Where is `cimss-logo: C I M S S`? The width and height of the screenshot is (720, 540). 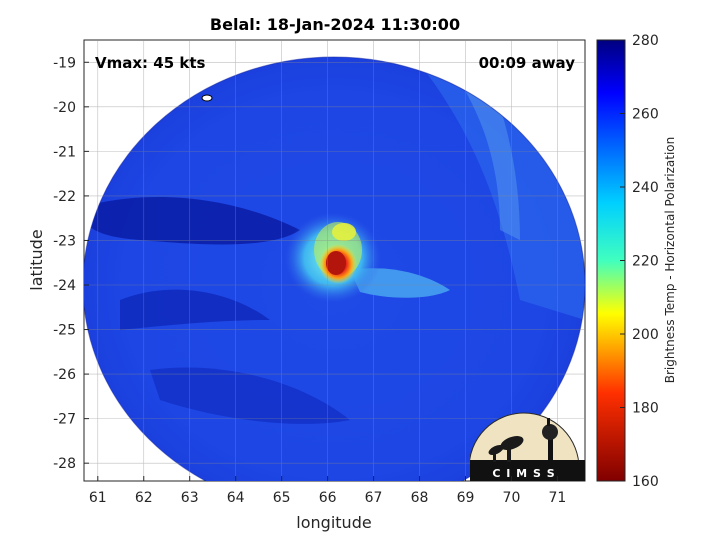 cimss-logo: C I M S S is located at coordinates (527, 446).